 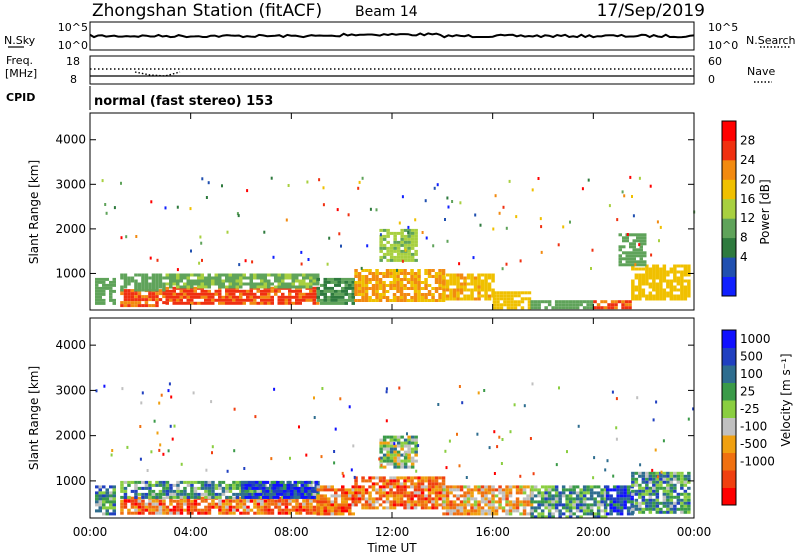 I want to click on x-tick-label: 16:00, so click(x=492, y=532).